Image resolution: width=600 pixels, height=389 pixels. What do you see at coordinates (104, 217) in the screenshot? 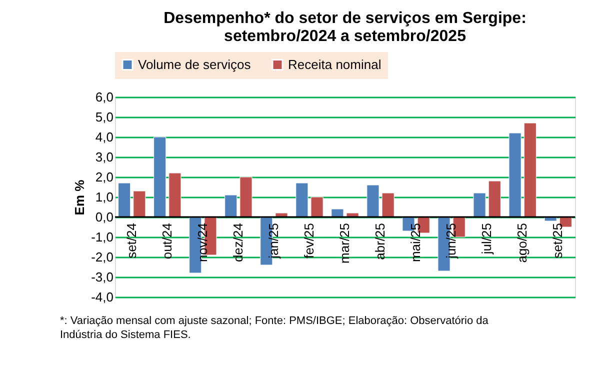
I see `y-tick-label: 0,0` at bounding box center [104, 217].